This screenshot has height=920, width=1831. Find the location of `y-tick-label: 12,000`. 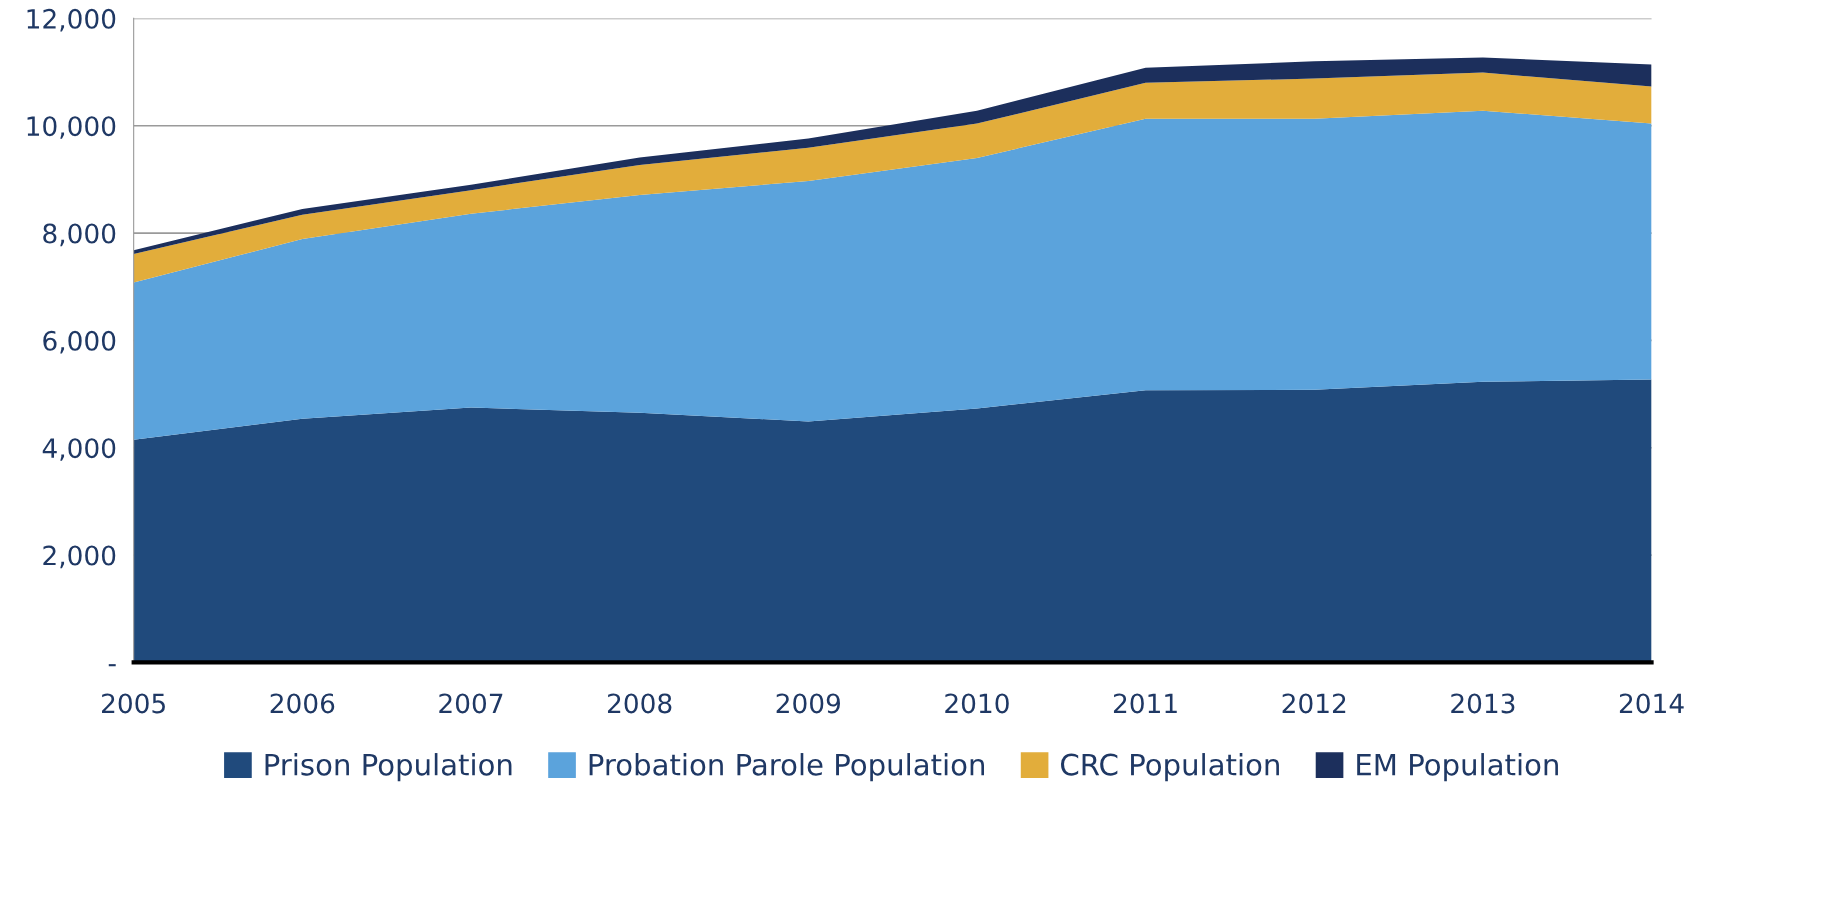

y-tick-label: 12,000 is located at coordinates (71, 20).